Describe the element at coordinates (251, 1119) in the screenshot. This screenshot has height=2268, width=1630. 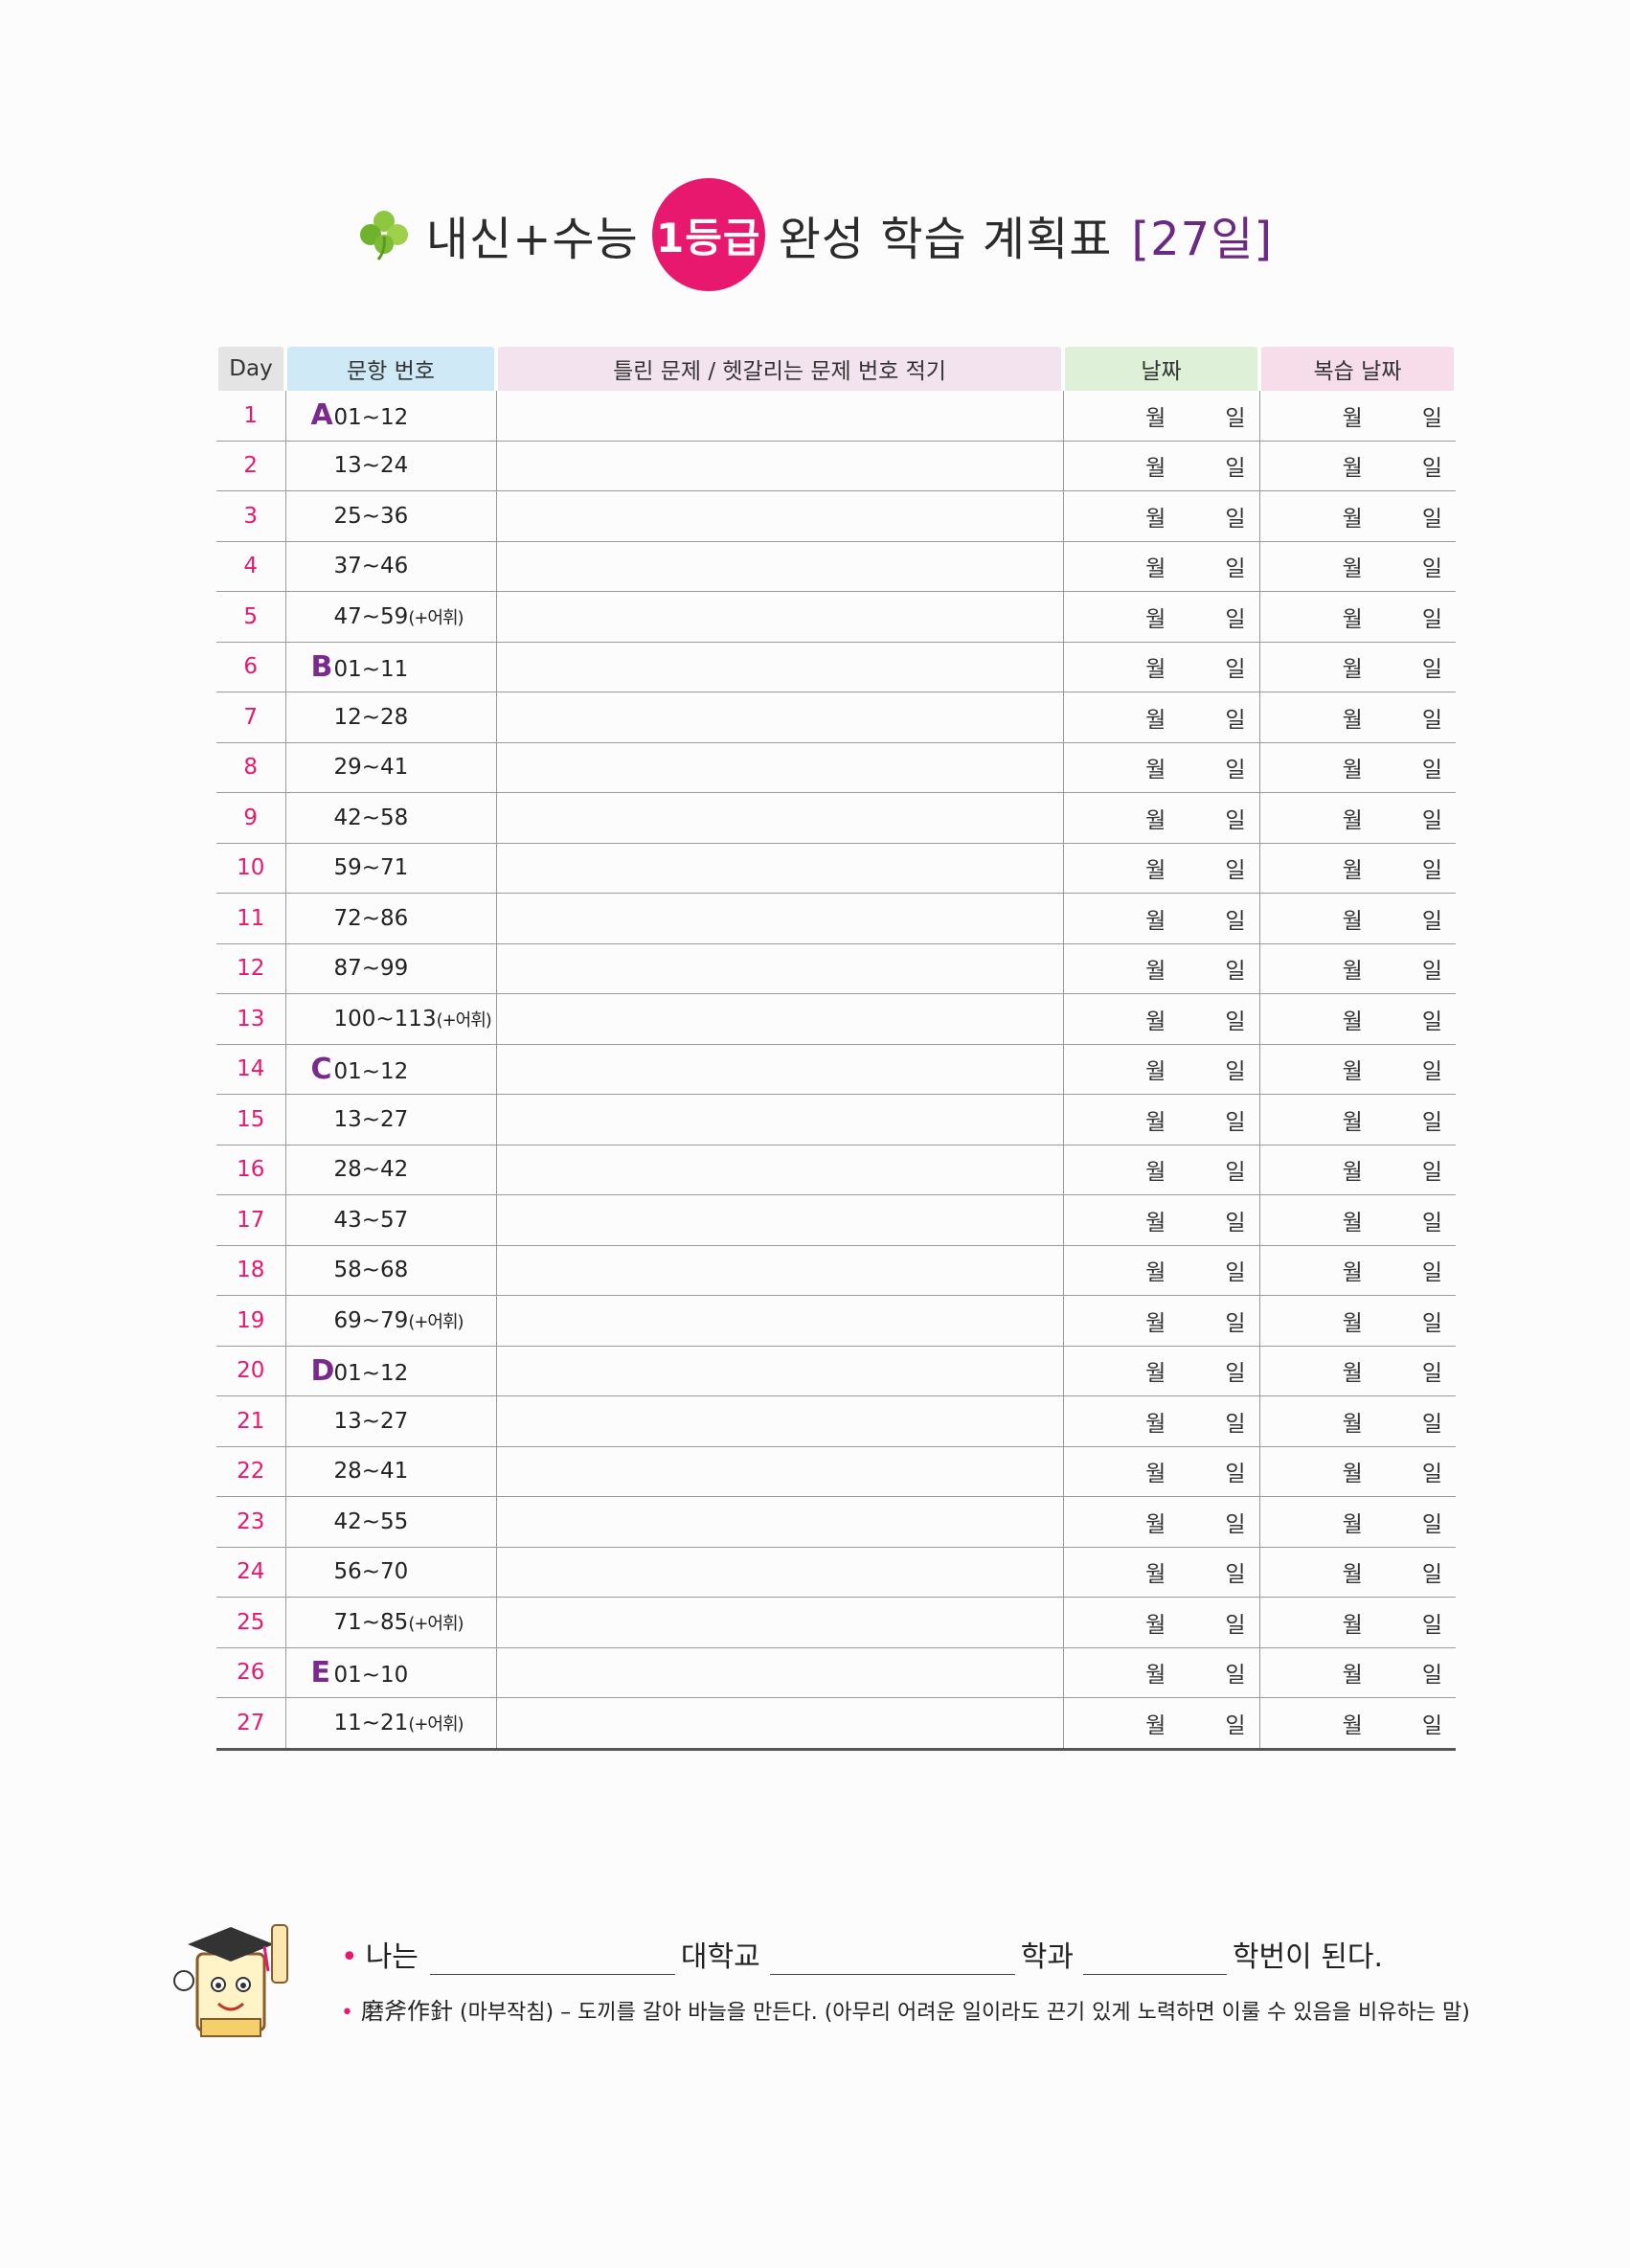
I see `day-number: 15` at that location.